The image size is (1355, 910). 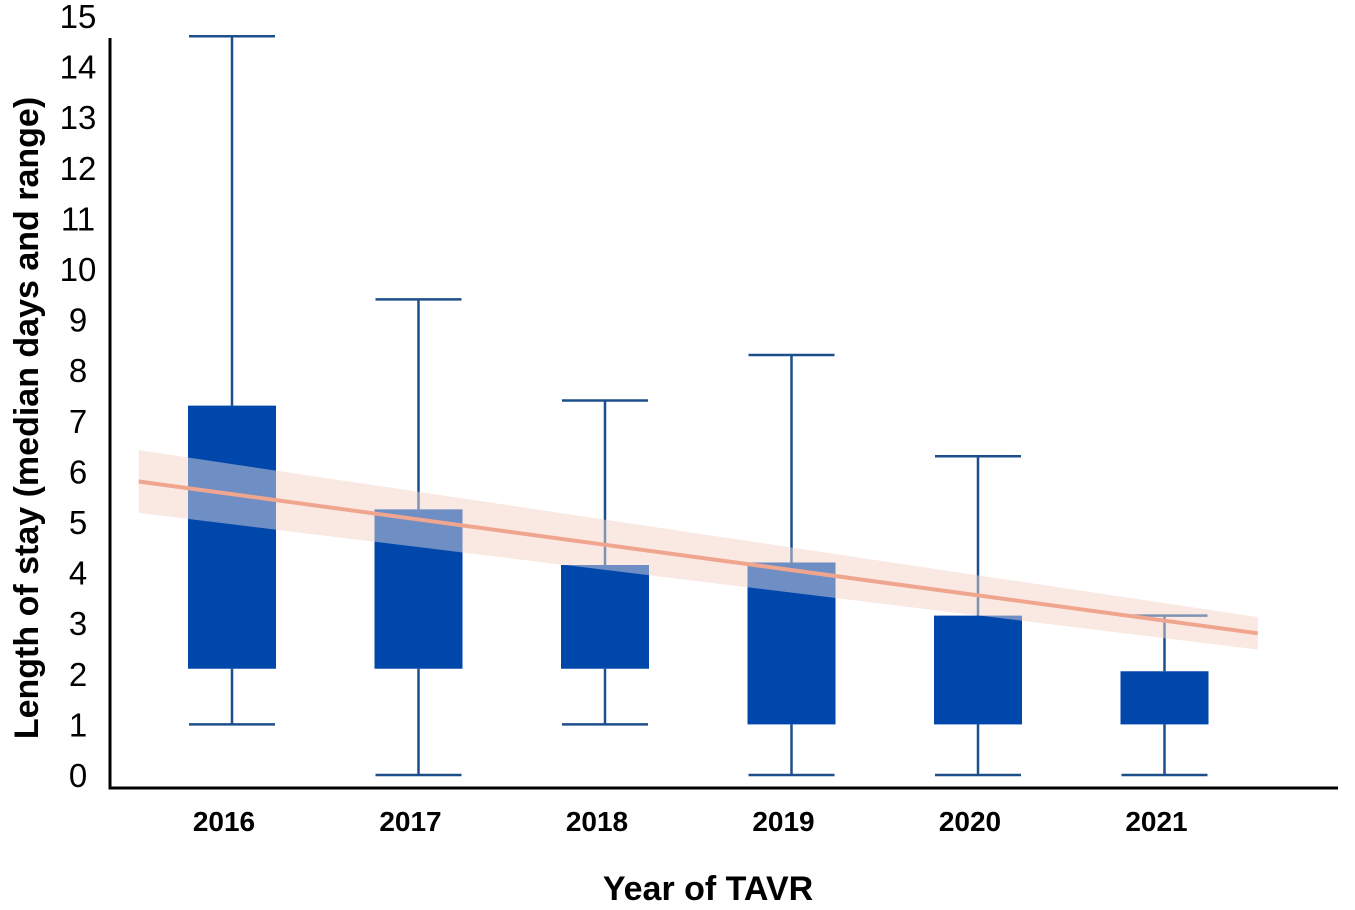 I want to click on box-2019, so click(x=791, y=565).